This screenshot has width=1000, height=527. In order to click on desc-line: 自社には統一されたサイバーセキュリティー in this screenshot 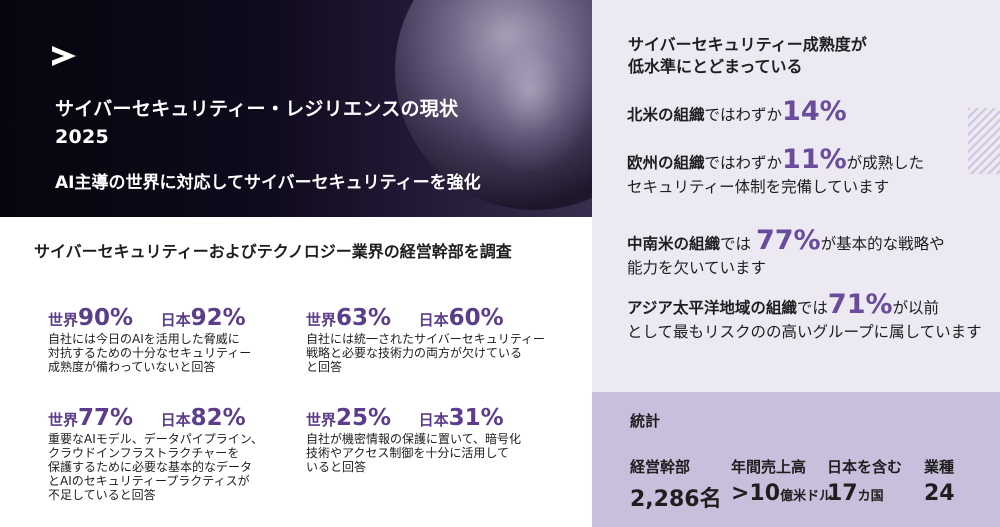, I will do `click(426, 339)`.